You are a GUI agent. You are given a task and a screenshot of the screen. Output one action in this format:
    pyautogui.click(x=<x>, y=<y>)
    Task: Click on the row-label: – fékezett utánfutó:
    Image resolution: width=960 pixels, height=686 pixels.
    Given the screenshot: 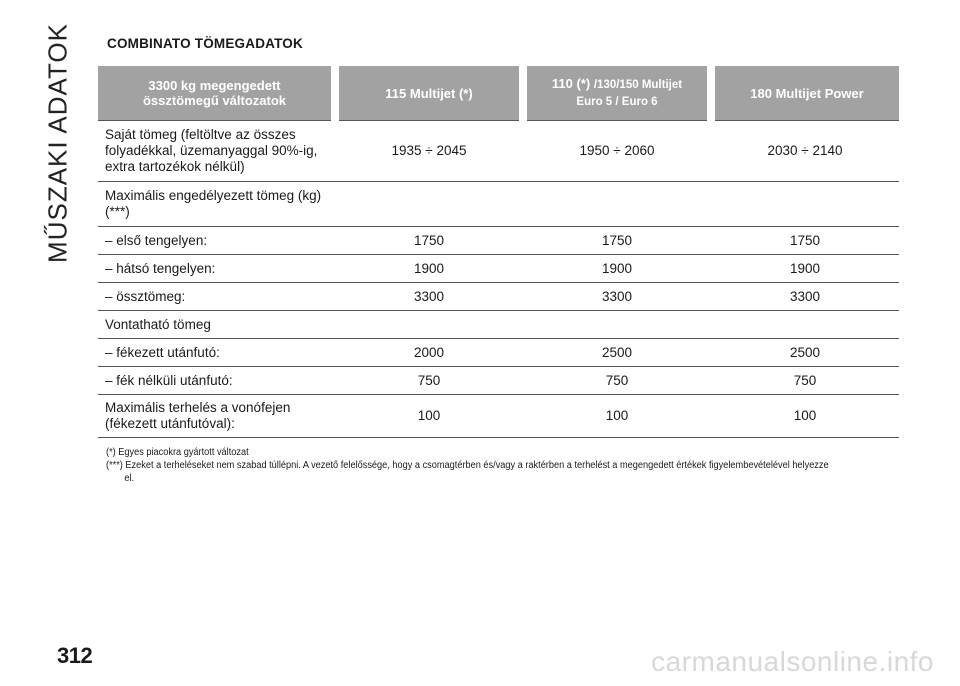 What is the action you would take?
    pyautogui.click(x=216, y=352)
    